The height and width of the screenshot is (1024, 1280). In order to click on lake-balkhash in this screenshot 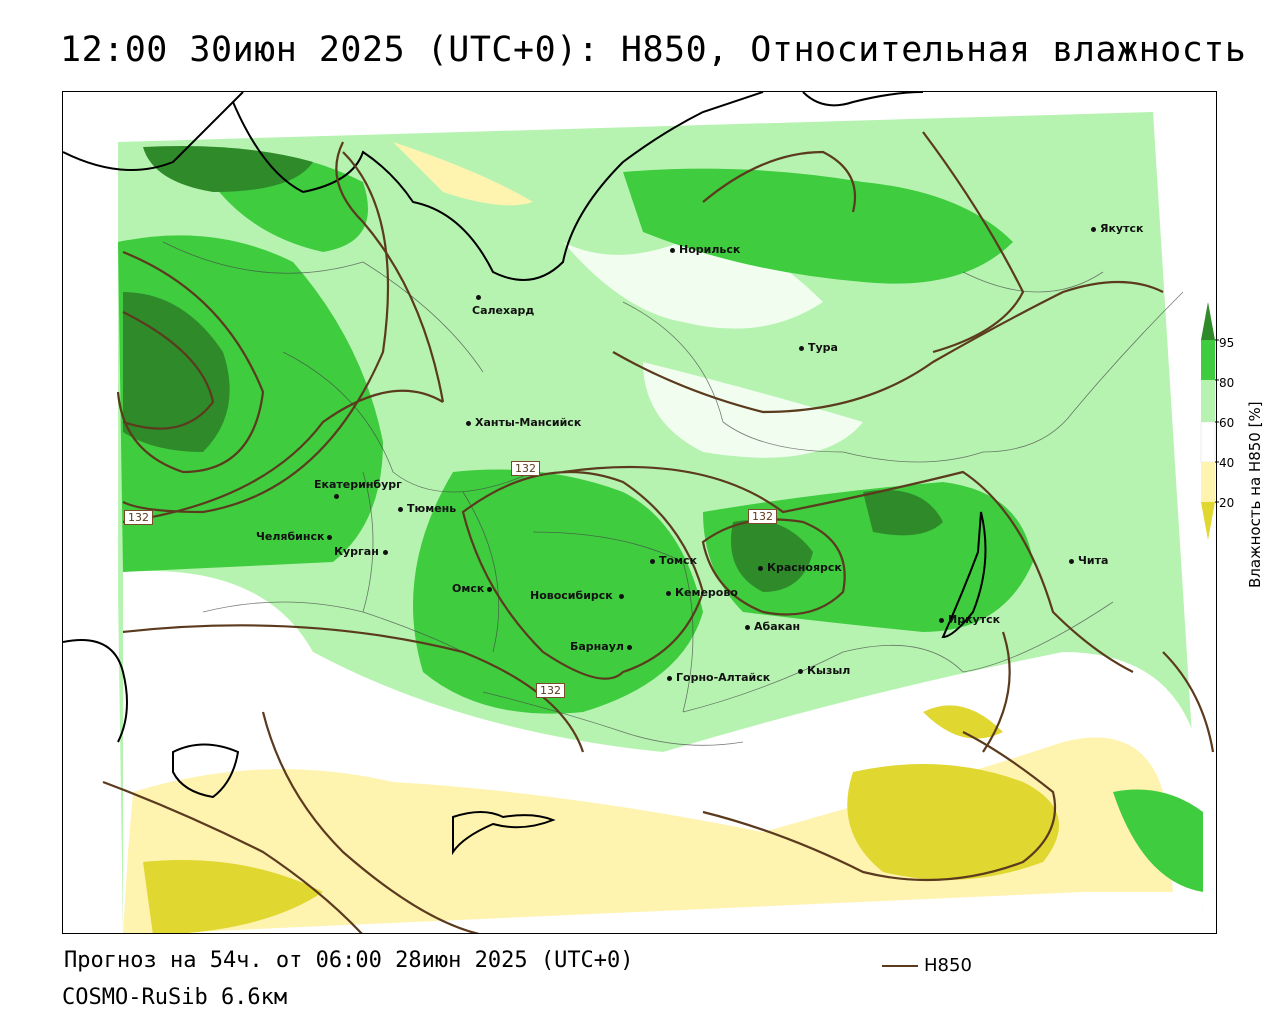, I will do `click(504, 833)`.